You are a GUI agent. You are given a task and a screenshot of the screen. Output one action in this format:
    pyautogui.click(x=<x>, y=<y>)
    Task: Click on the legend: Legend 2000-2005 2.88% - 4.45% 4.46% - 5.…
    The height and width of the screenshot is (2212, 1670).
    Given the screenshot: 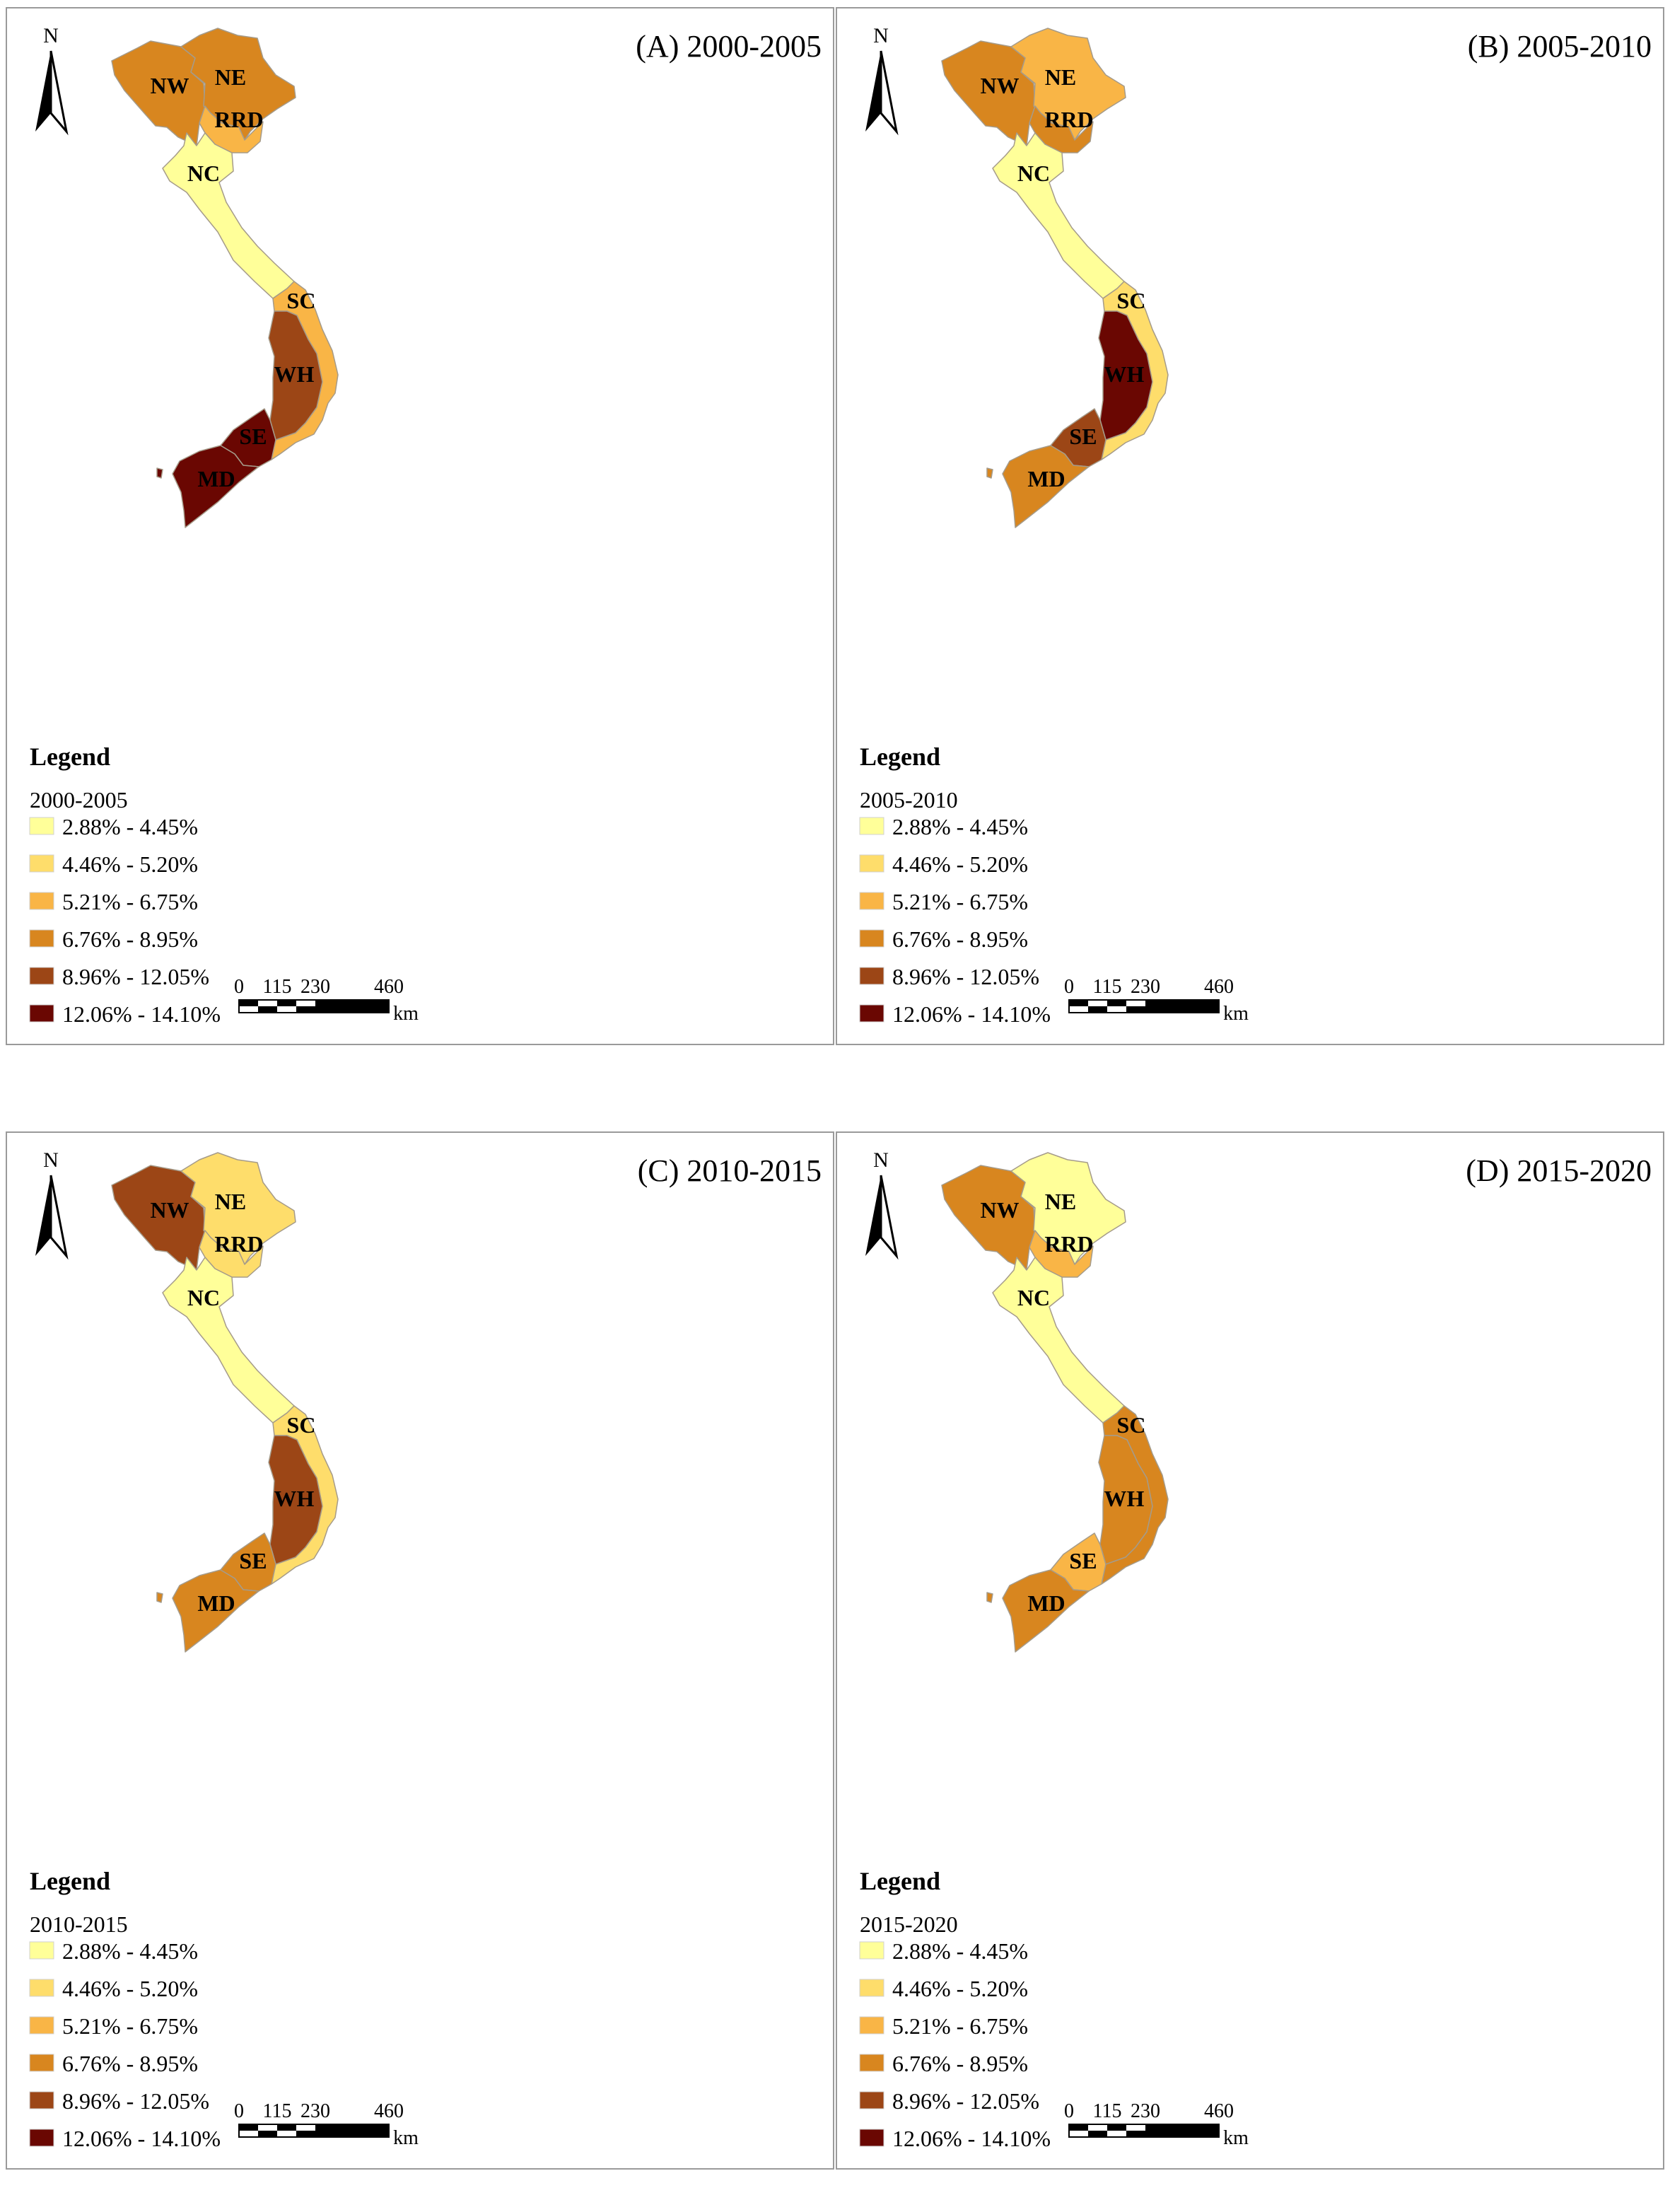 What is the action you would take?
    pyautogui.click(x=125, y=885)
    